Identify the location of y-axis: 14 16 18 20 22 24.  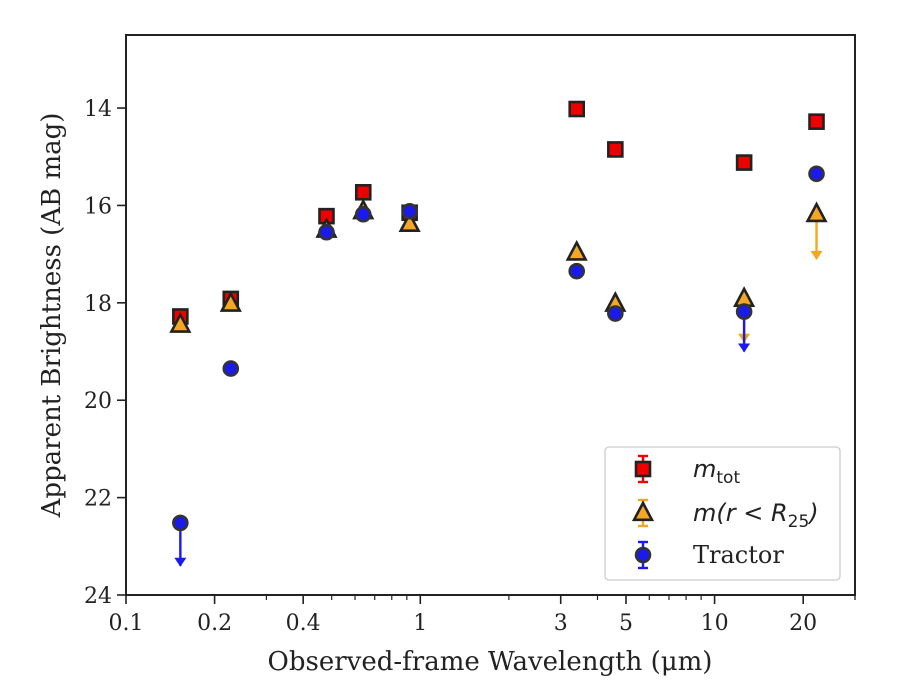
(105, 353).